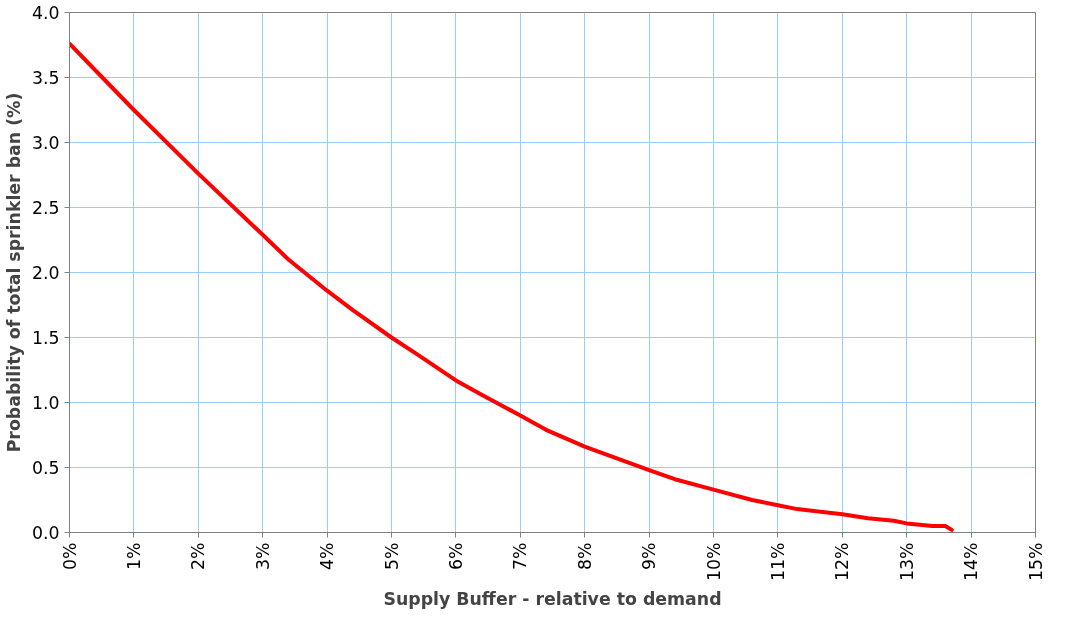  What do you see at coordinates (45, 403) in the screenshot?
I see `y-tick-label: 1.0` at bounding box center [45, 403].